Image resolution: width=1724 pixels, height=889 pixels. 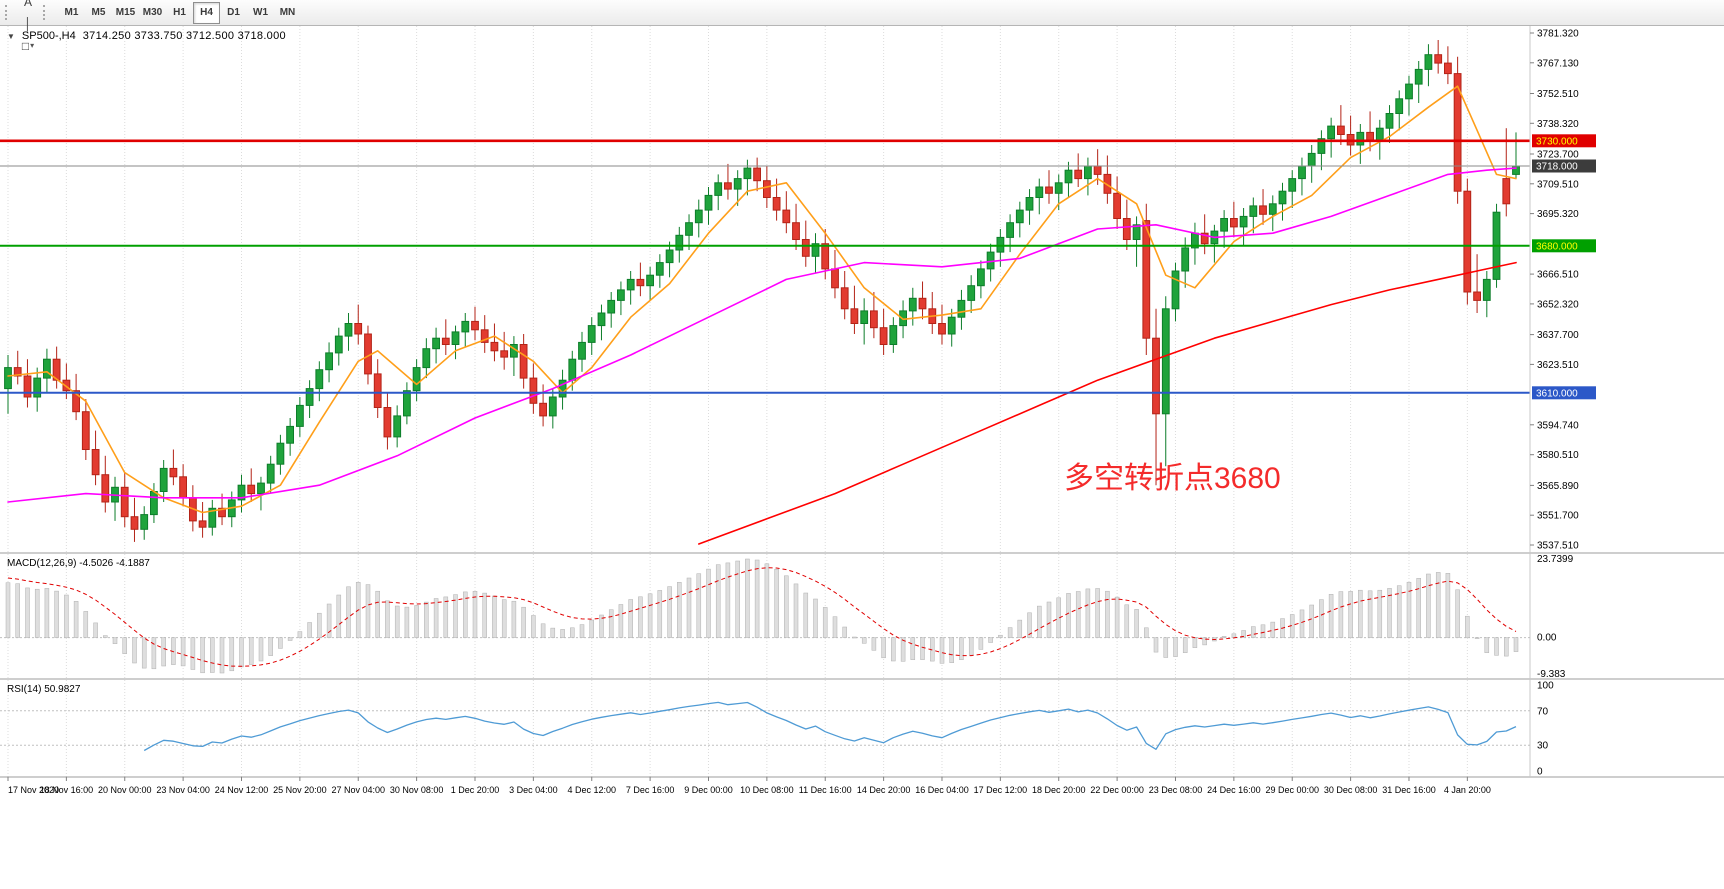 What do you see at coordinates (1545, 686) in the screenshot?
I see `rsi-axis-label: 100` at bounding box center [1545, 686].